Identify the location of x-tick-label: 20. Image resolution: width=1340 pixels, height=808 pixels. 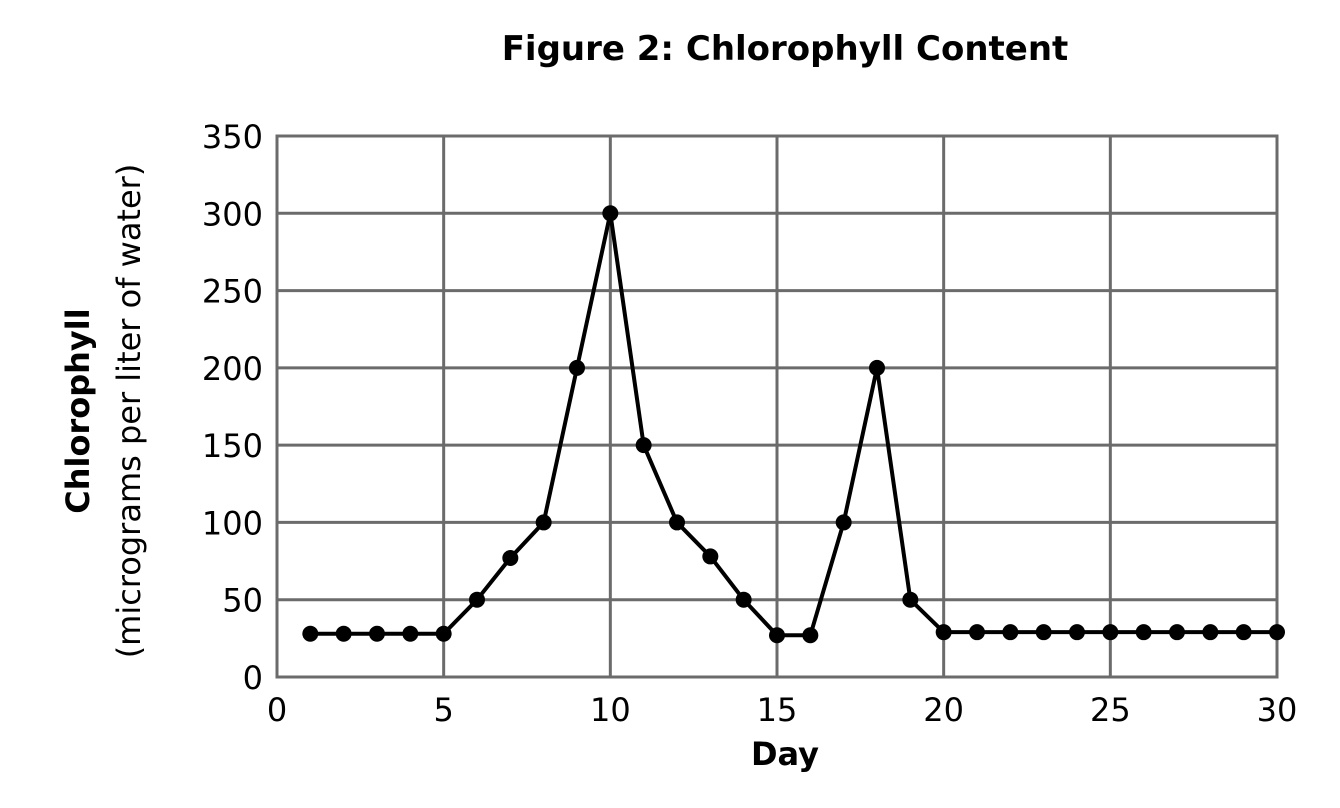
(943, 710).